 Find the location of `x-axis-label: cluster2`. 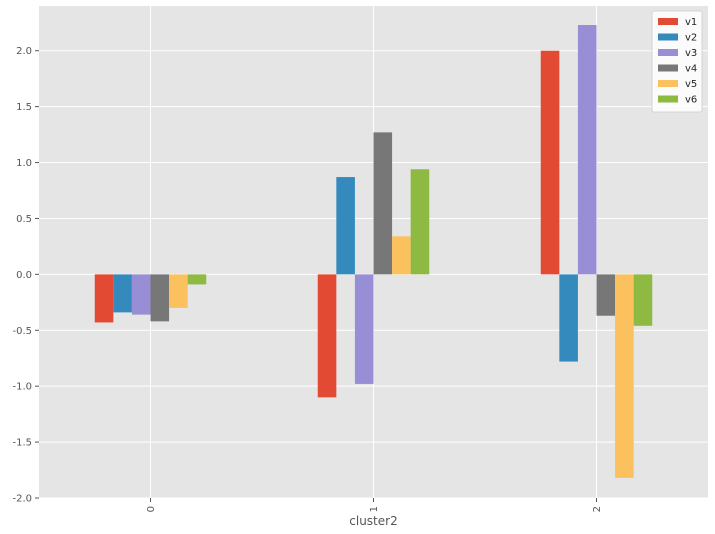

x-axis-label: cluster2 is located at coordinates (373, 521).